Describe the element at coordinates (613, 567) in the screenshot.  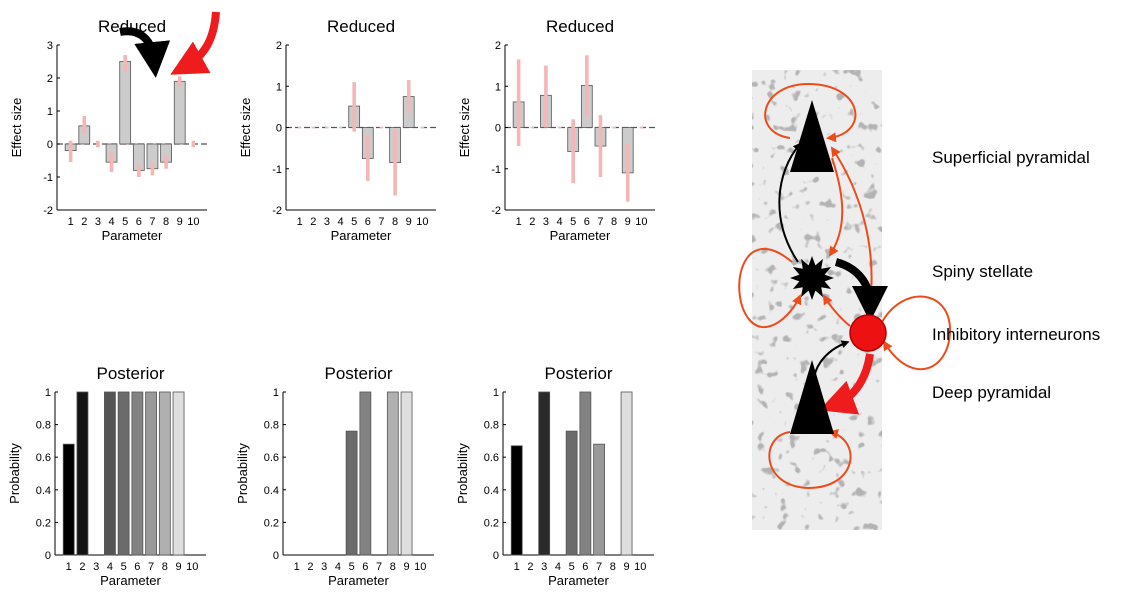
I see `chart-6-x-tick-label: 8` at that location.